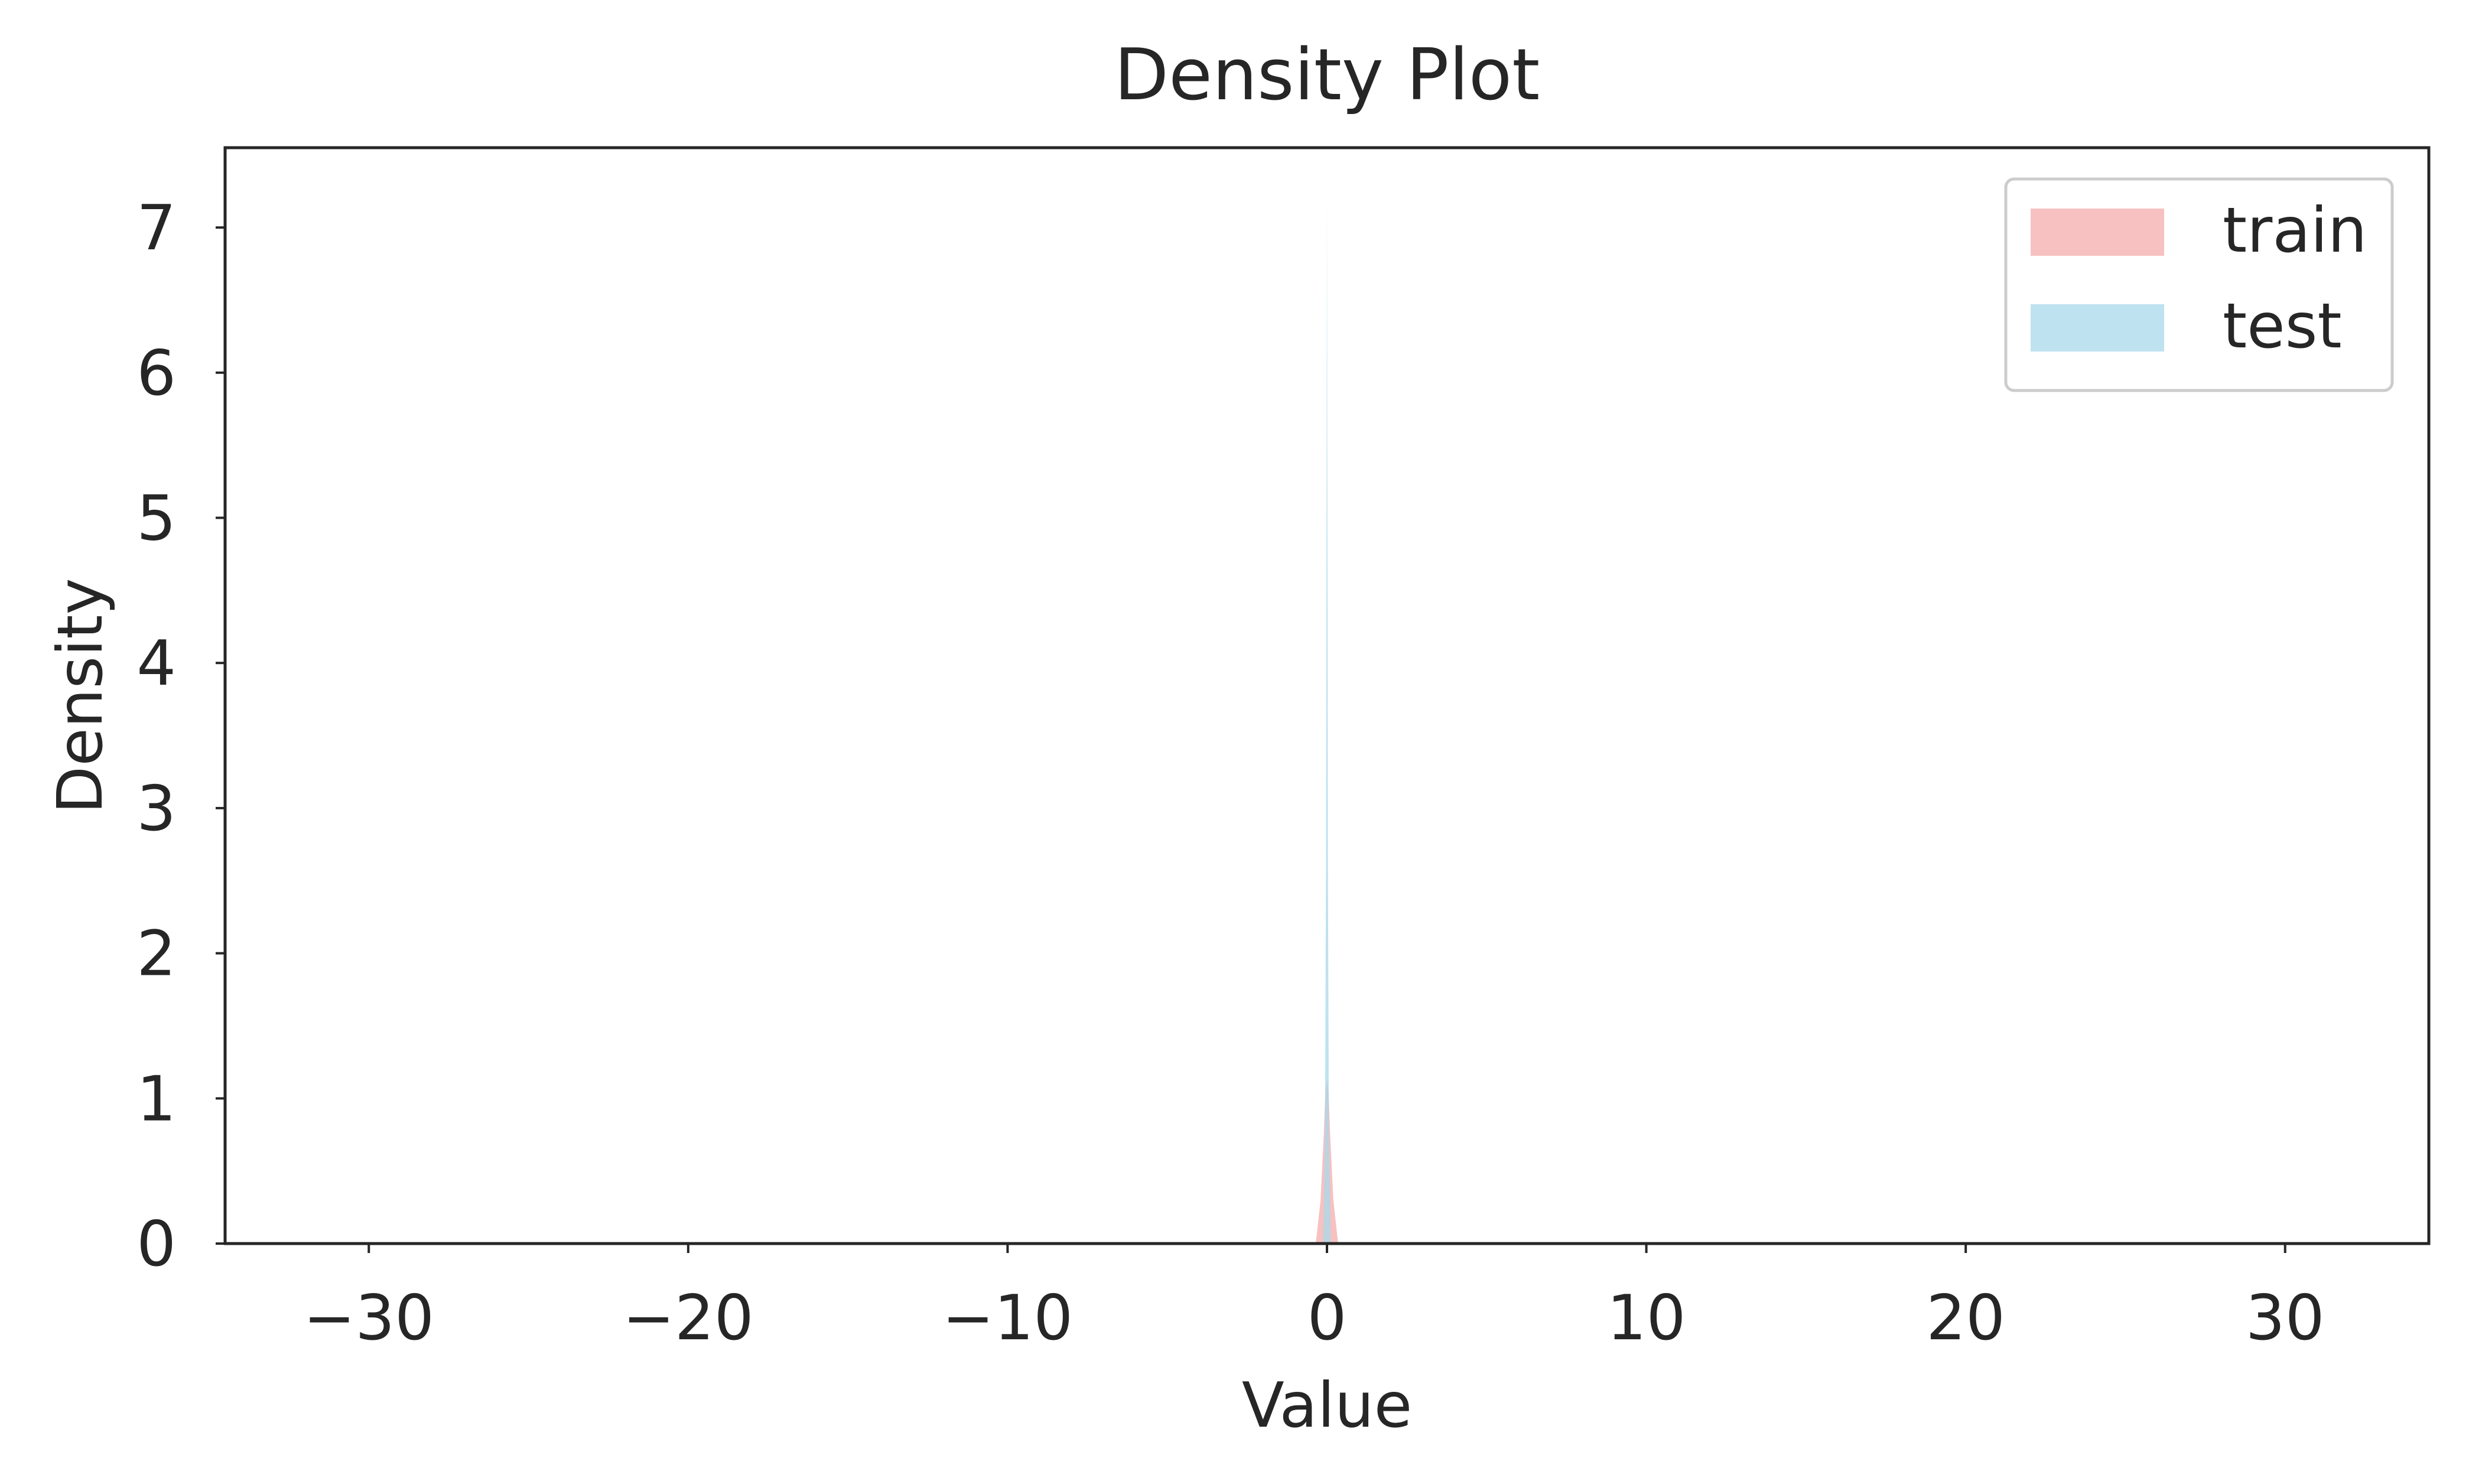  Describe the element at coordinates (156, 954) in the screenshot. I see `y-tick-label: 2` at that location.